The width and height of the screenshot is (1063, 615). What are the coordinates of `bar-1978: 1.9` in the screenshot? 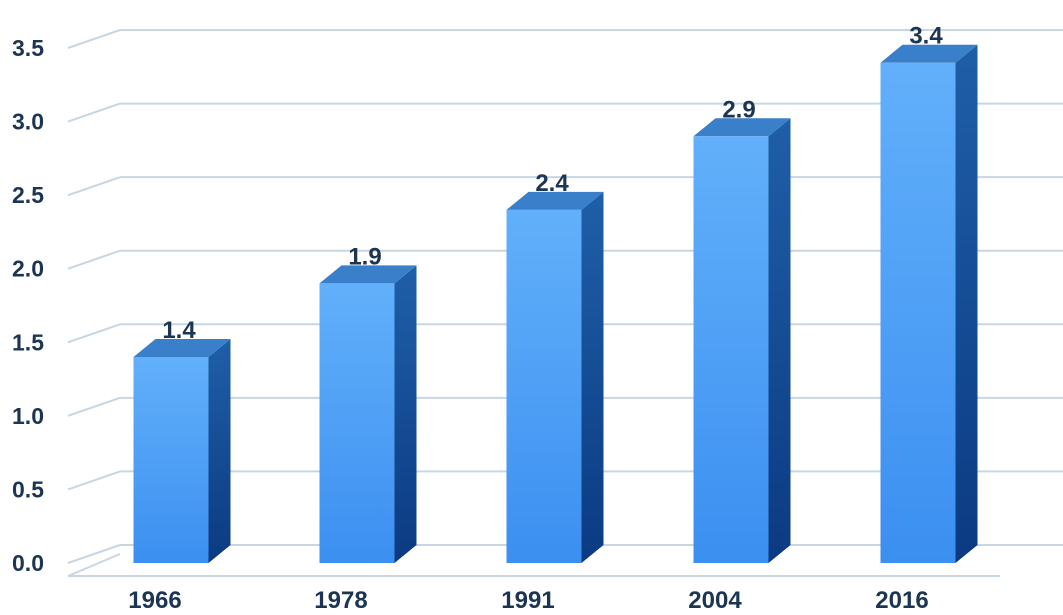 It's located at (368, 403).